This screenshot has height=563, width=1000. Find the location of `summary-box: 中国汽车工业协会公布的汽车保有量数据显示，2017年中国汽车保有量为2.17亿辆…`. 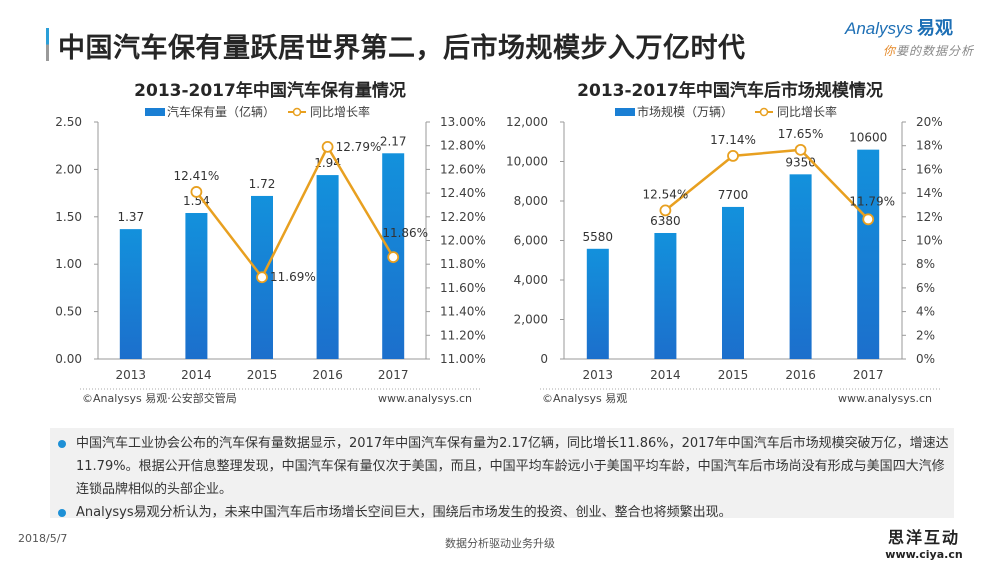

summary-box: 中国汽车工业协会公布的汽车保有量数据显示，2017年中国汽车保有量为2.17亿辆… is located at coordinates (502, 474).